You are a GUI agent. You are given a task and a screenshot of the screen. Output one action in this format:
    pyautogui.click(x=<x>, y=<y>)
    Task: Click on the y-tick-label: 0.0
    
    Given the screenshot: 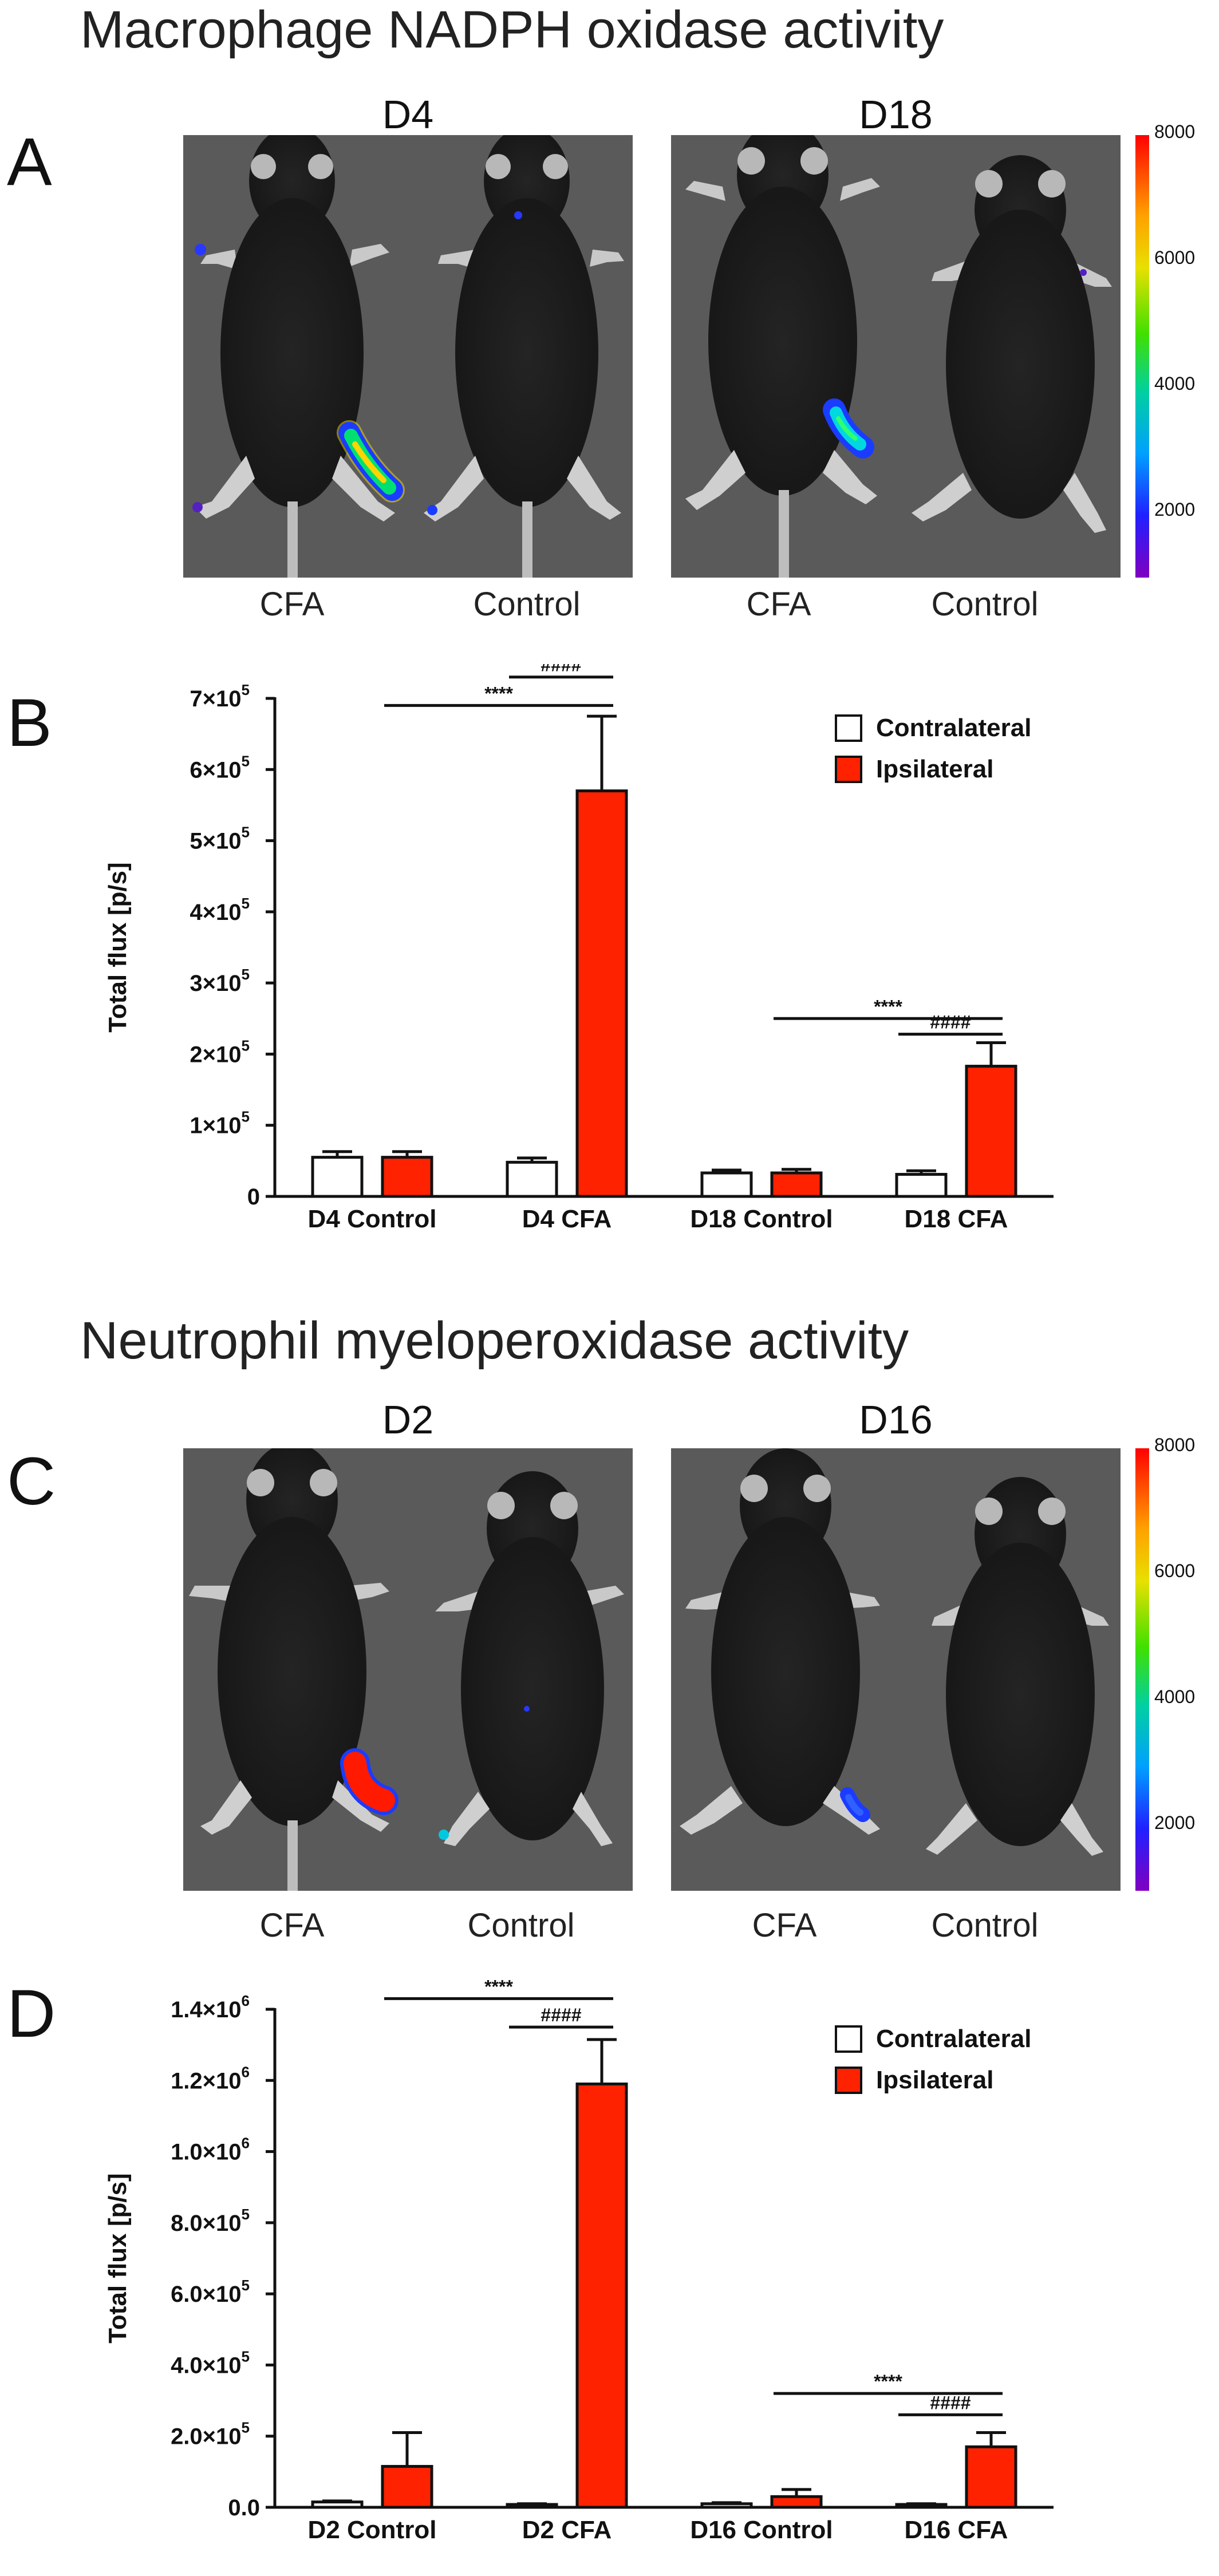 What is the action you would take?
    pyautogui.click(x=244, y=2507)
    